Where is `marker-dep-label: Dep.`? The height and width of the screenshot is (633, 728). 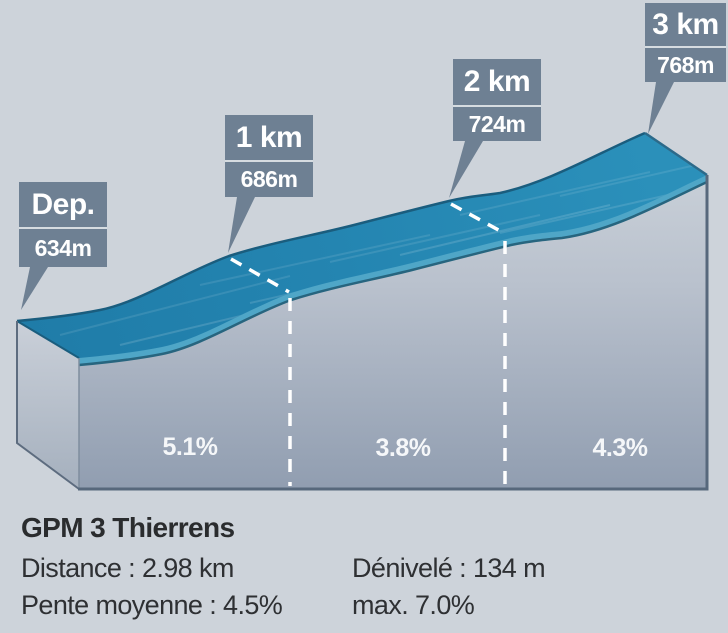 marker-dep-label: Dep. is located at coordinates (63, 204).